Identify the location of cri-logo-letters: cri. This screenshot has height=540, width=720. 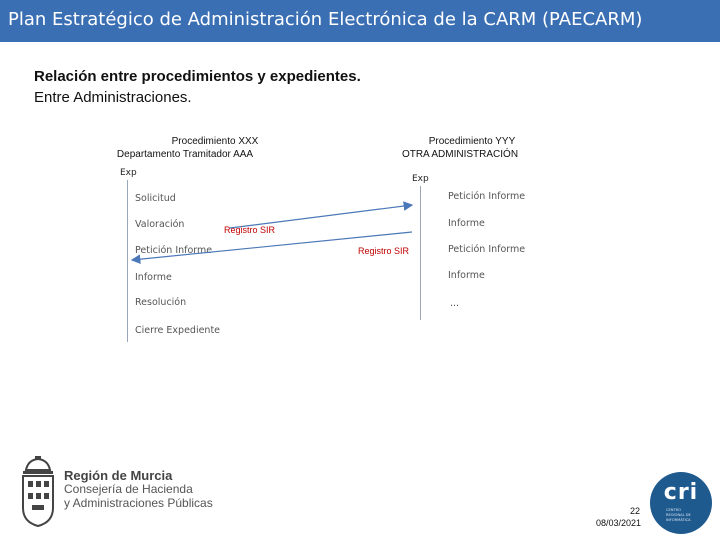
(681, 492).